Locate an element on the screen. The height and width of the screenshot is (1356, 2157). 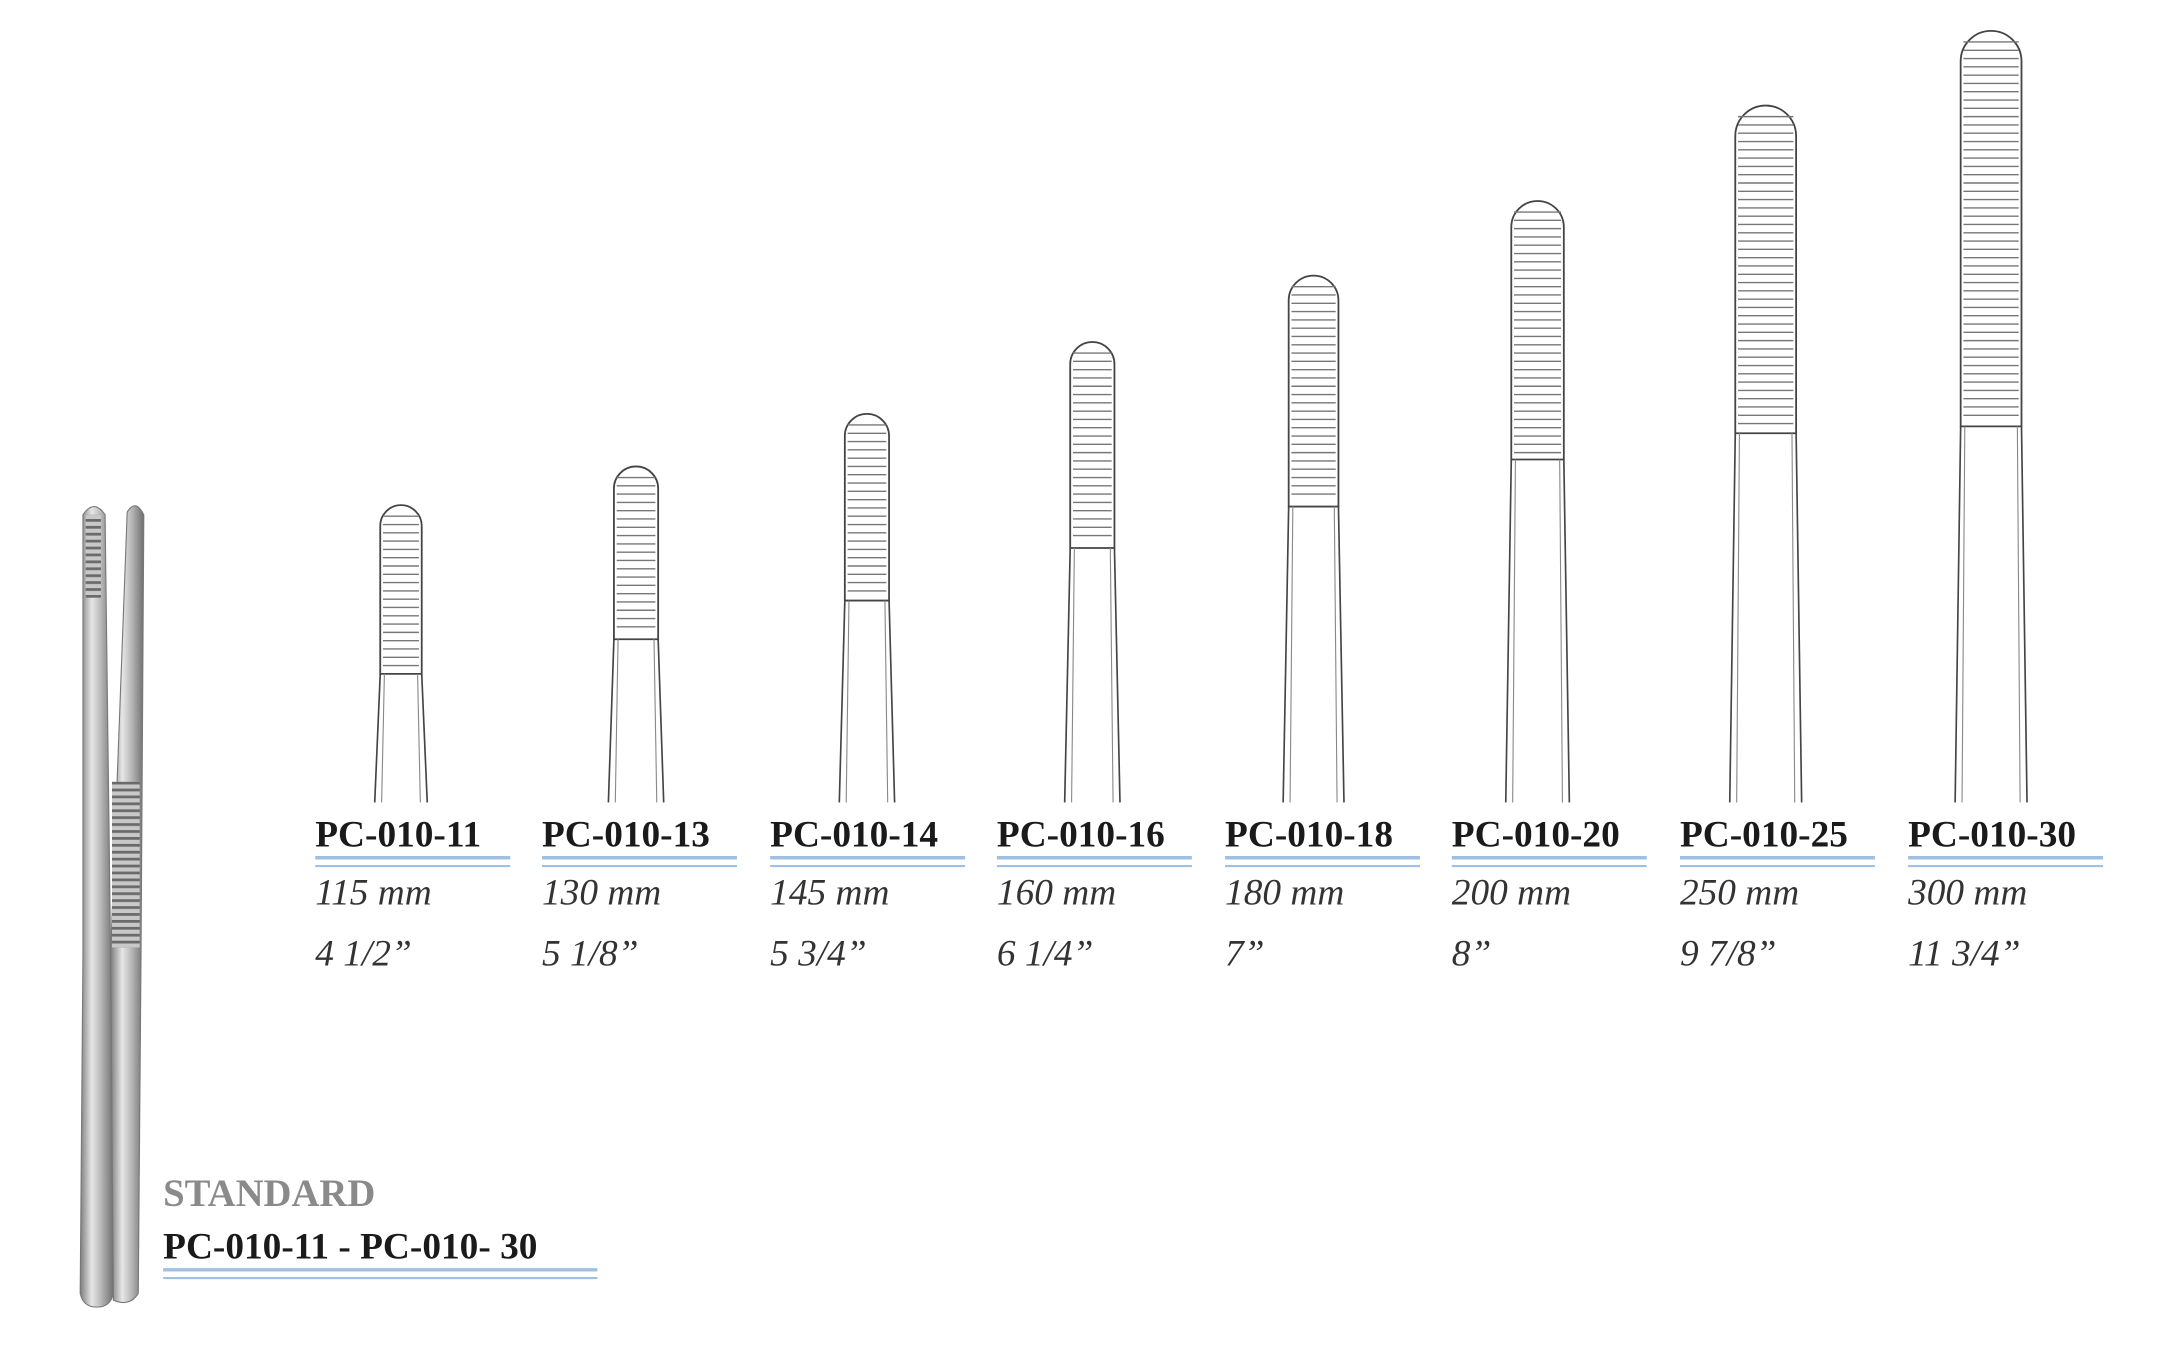
size-inch: 9 7/8” is located at coordinates (1728, 954).